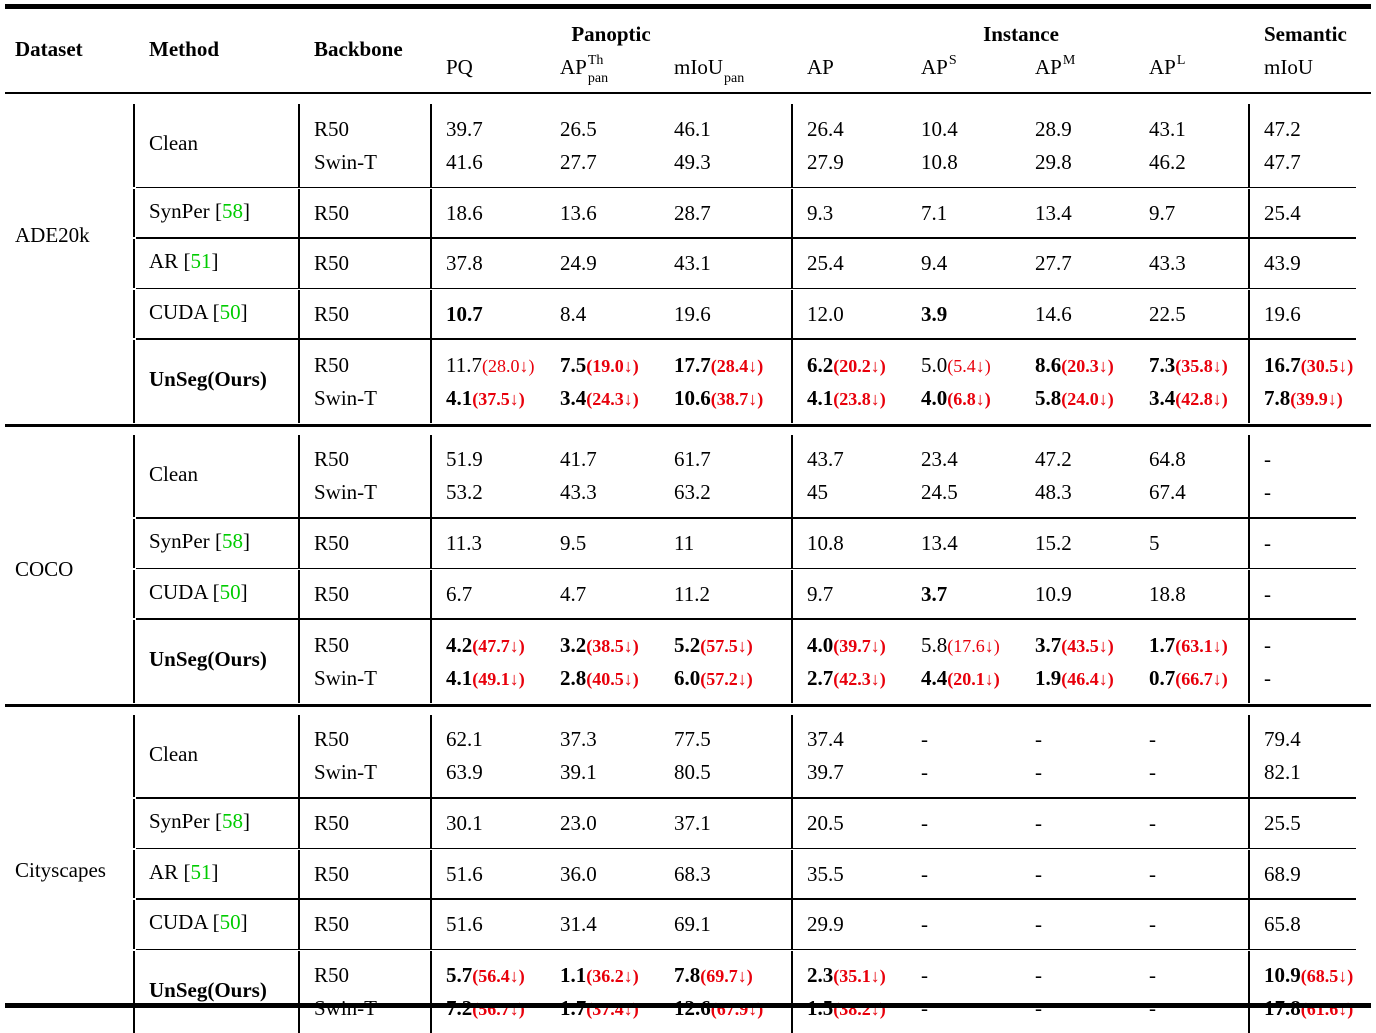 The height and width of the screenshot is (1033, 1376). I want to click on value-number: 3.4, so click(1162, 398).